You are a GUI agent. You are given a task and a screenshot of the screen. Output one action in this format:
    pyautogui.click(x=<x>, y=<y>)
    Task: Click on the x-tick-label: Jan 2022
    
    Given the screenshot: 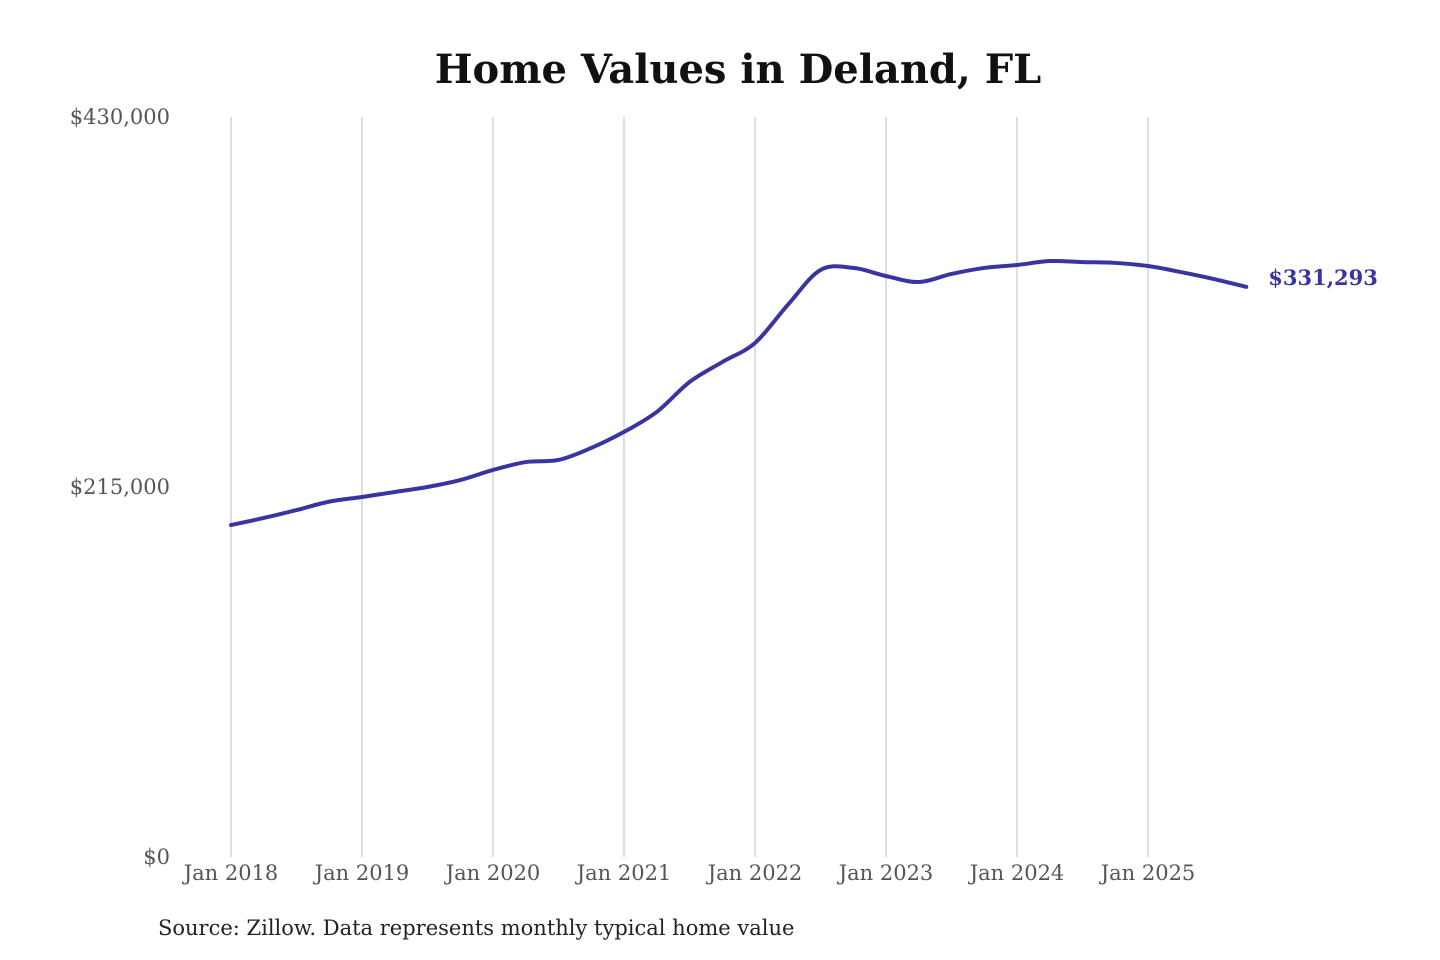 What is the action you would take?
    pyautogui.click(x=754, y=873)
    